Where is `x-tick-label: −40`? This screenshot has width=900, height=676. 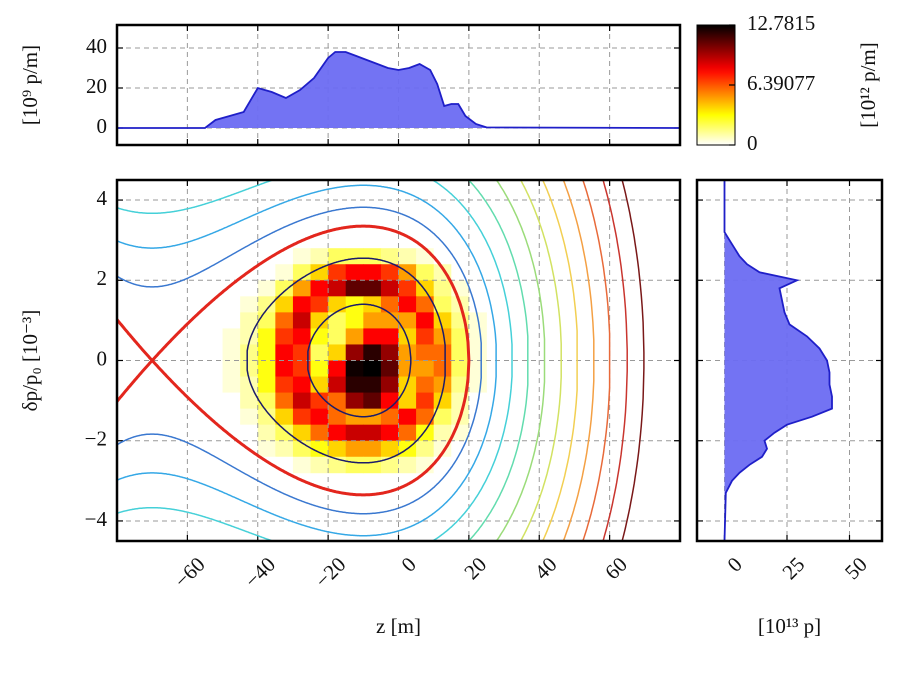 x-tick-label: −40 is located at coordinates (260, 572).